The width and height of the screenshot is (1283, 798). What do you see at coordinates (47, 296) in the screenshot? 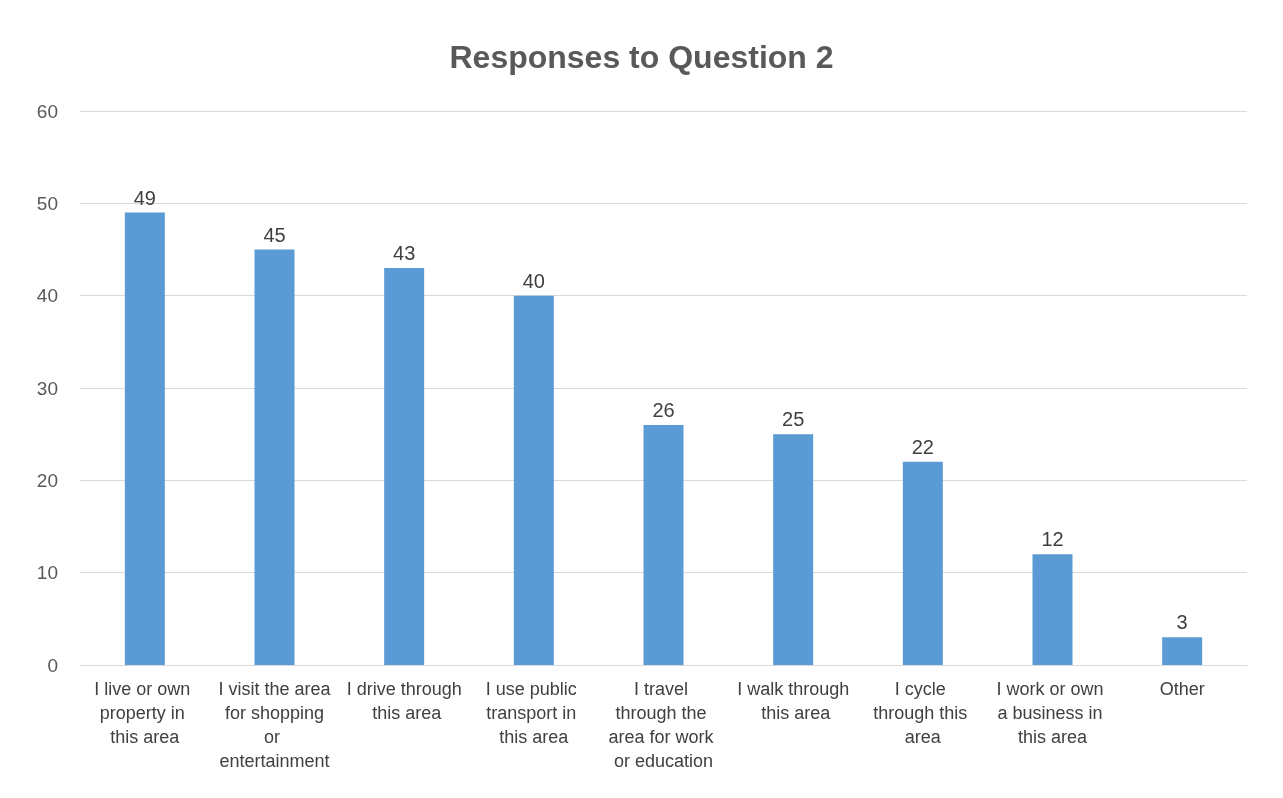
I see `y-tick-label: 40` at bounding box center [47, 296].